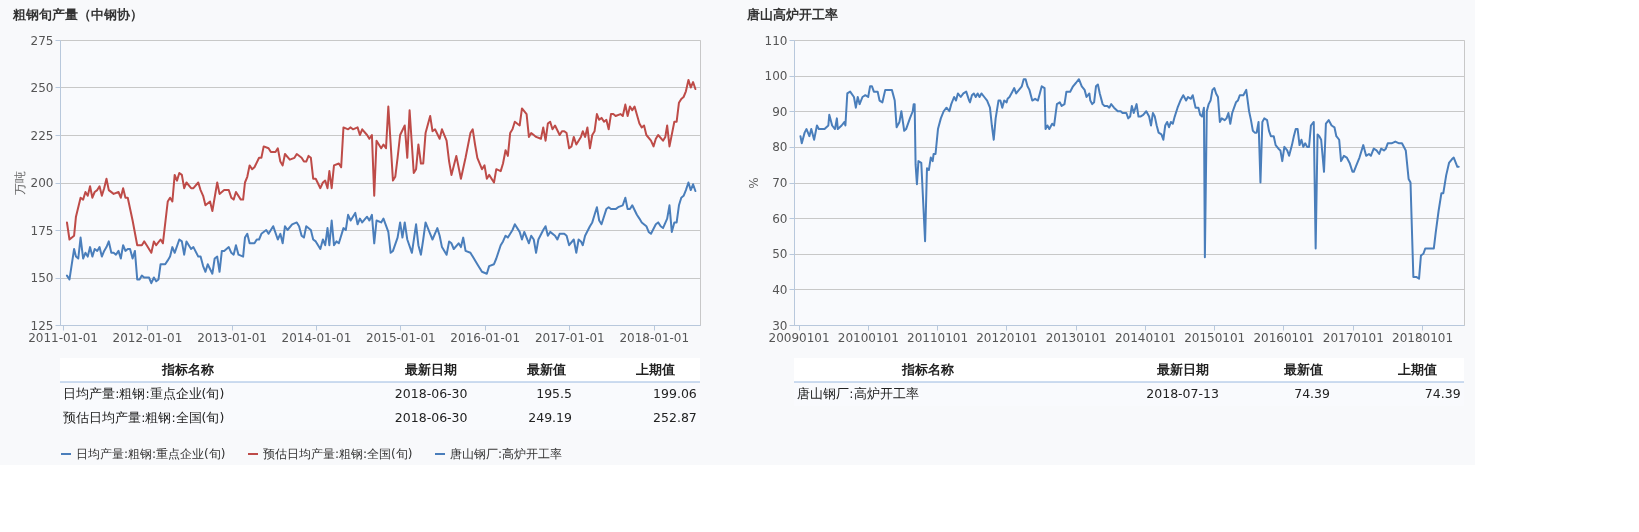 The image size is (1639, 532). I want to click on text: 199.06, so click(675, 393).